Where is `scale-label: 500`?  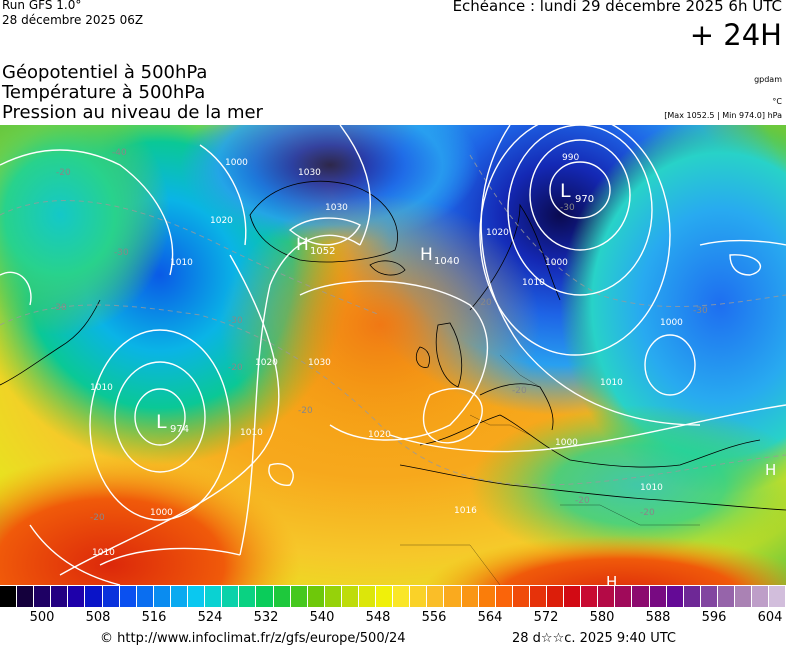
scale-label: 500 is located at coordinates (42, 617).